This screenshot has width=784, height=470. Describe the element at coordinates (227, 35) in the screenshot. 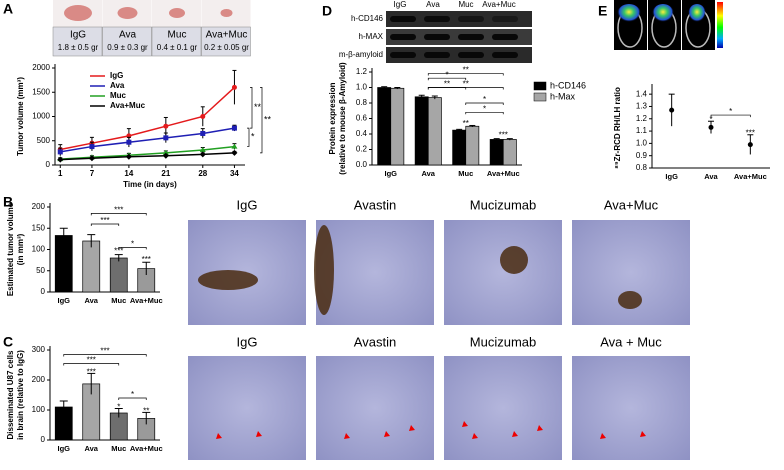

I see `photo-name: Ava+Muc` at that location.